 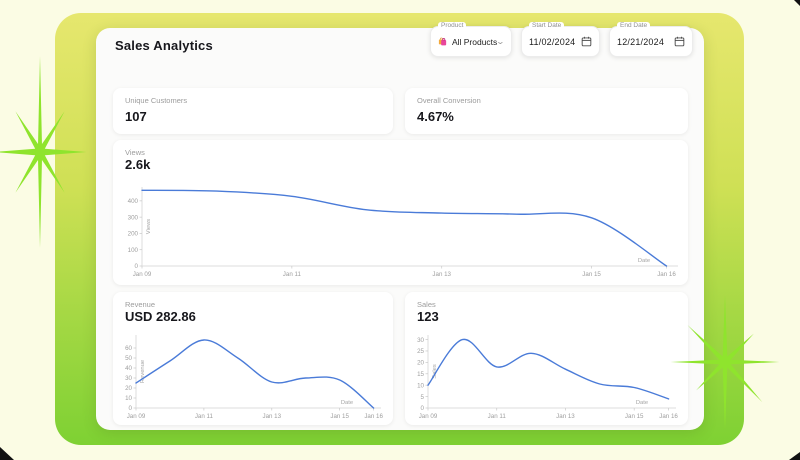 What do you see at coordinates (452, 25) in the screenshot?
I see `product-select-label: Product` at bounding box center [452, 25].